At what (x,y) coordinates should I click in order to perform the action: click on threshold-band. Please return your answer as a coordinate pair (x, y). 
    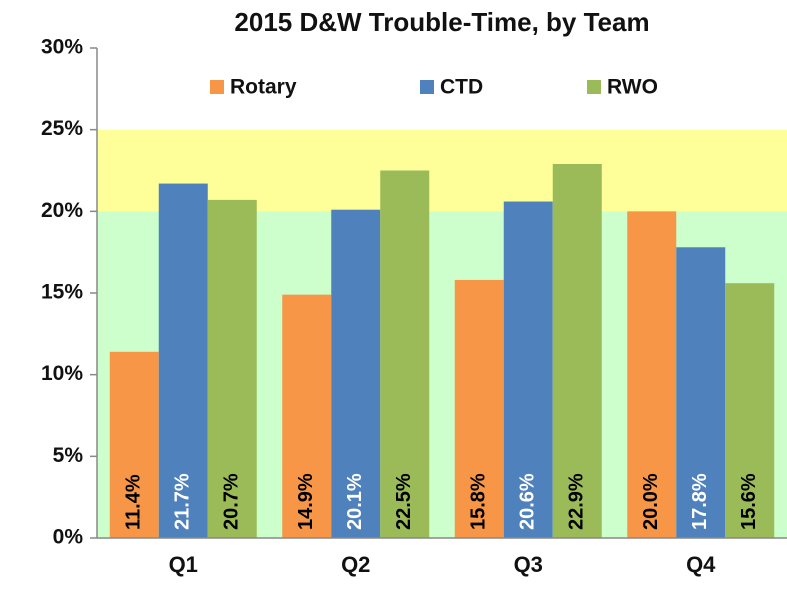
    Looking at the image, I should click on (442, 170).